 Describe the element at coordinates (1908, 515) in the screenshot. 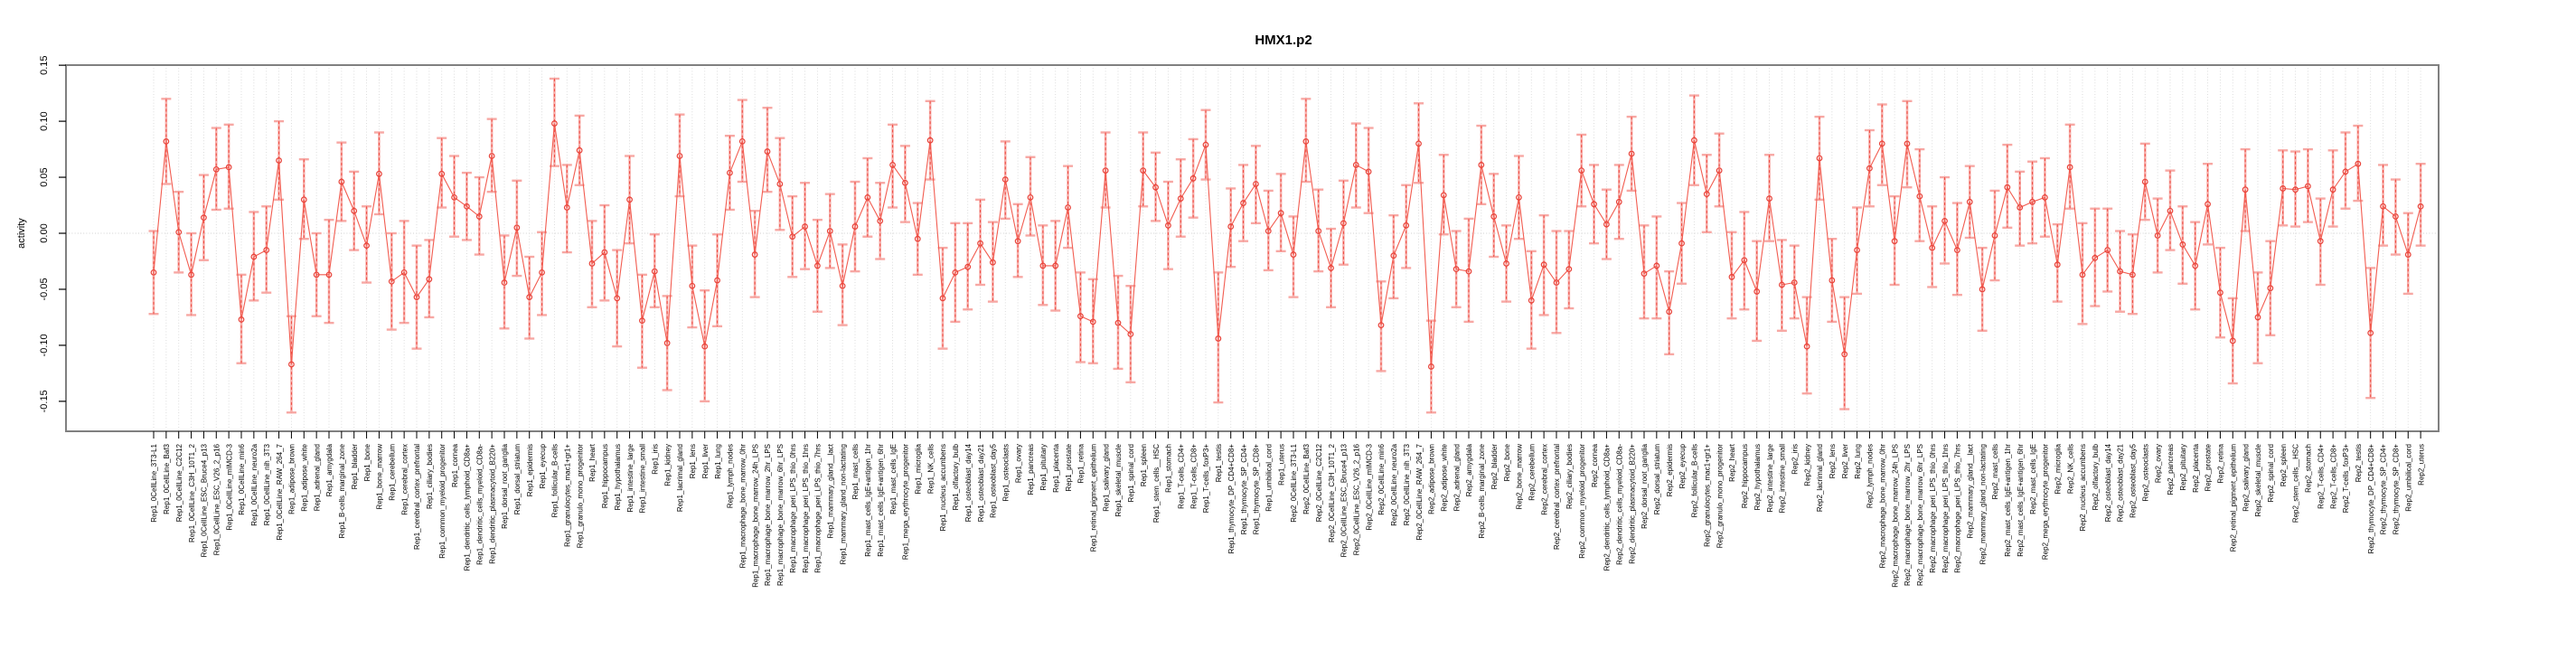

I see `x-tick-label: Rep2_macrophage_bone_marrow_2hr_LPS` at that location.